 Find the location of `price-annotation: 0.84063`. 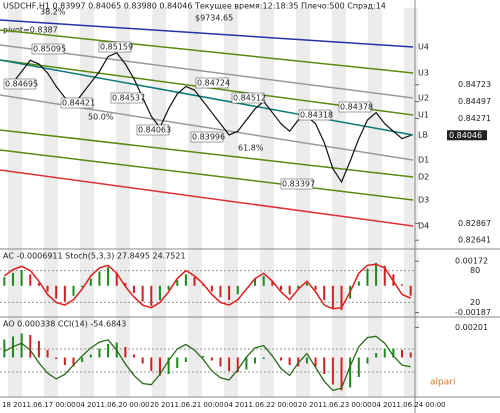

price-annotation: 0.84063 is located at coordinates (154, 130).